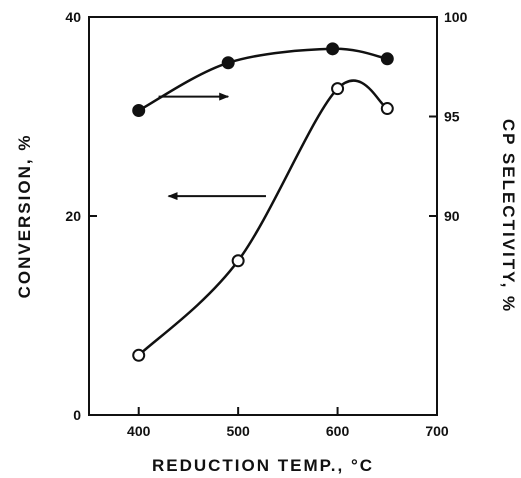  Describe the element at coordinates (238, 431) in the screenshot. I see `x-tick-label: 500` at that location.